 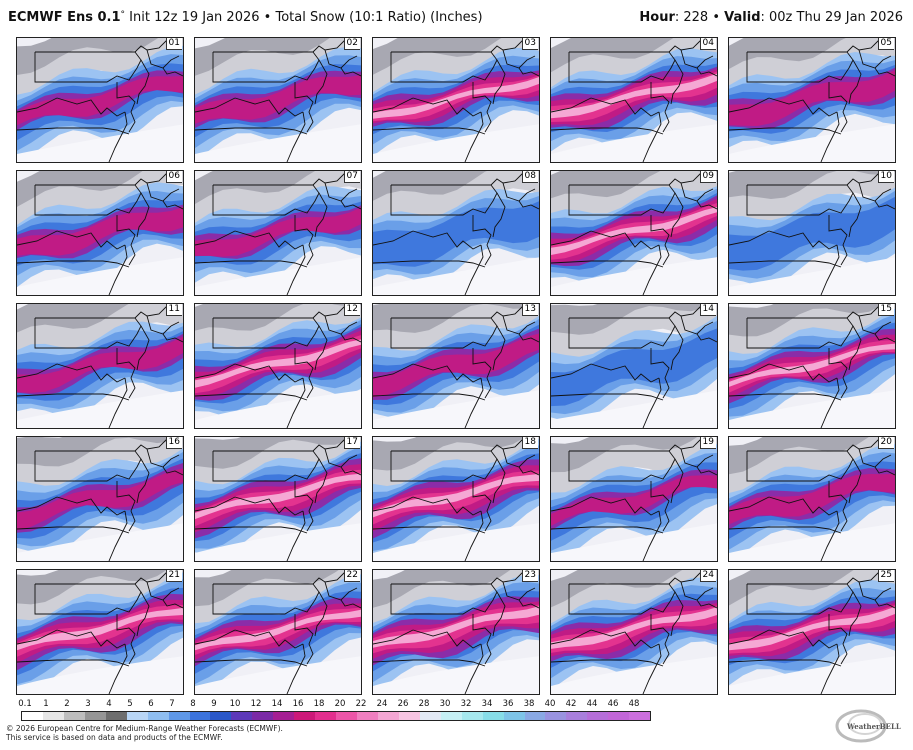 I want to click on member-number-label: 23, so click(x=529, y=576).